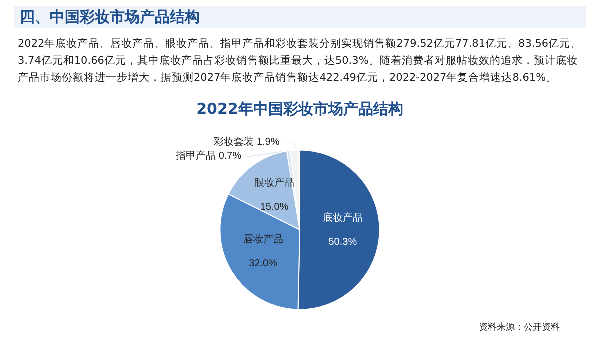 The image size is (600, 340). Describe the element at coordinates (263, 264) in the screenshot. I see `data-label: 32.0%` at that location.